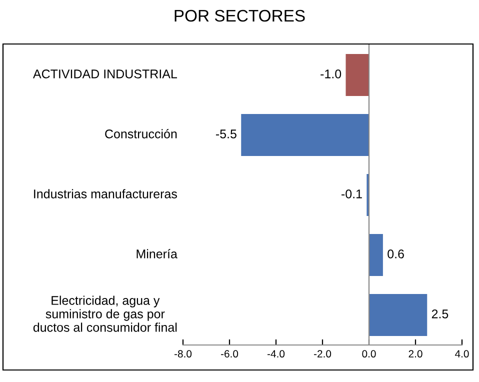 The width and height of the screenshot is (479, 382). Describe the element at coordinates (462, 354) in the screenshot. I see `x-tick-label: 4.0` at that location.